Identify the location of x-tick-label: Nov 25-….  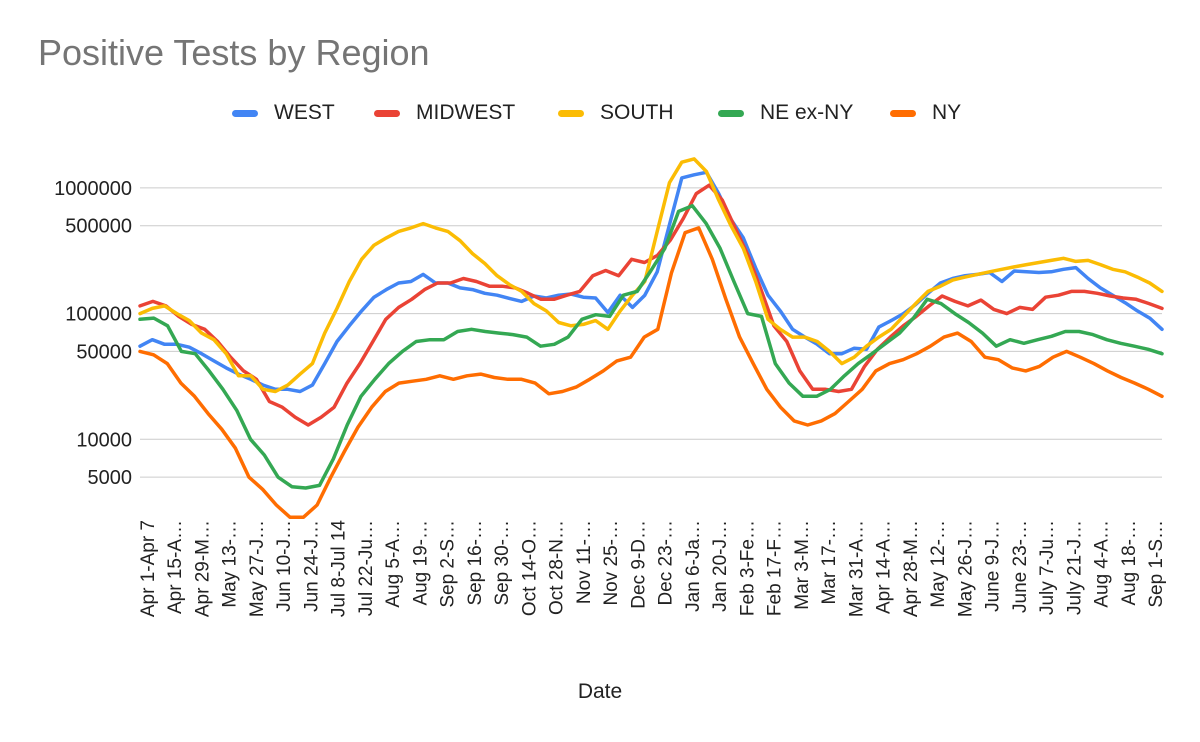
(611, 563).